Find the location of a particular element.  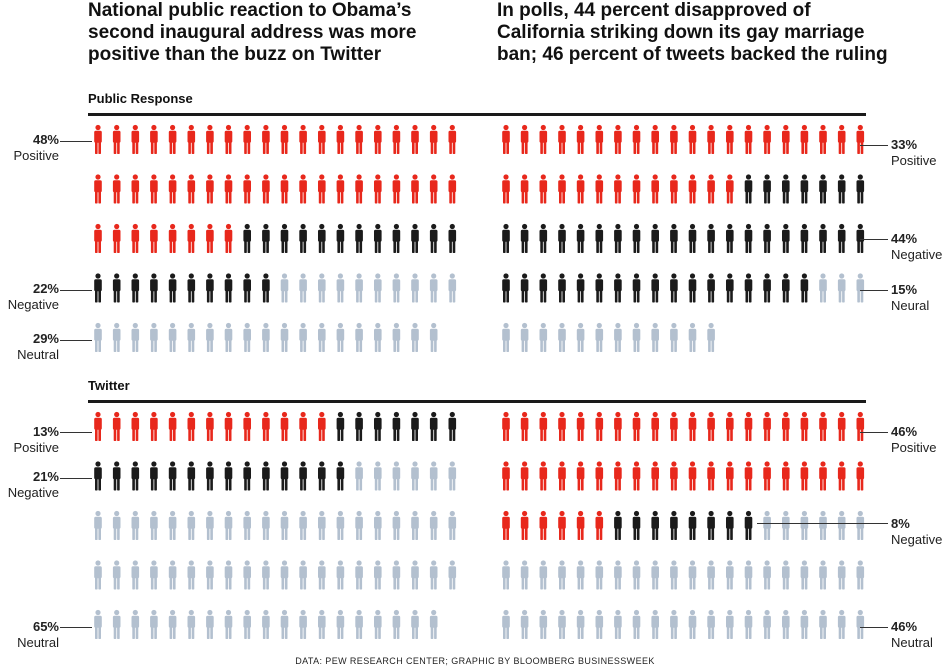

caption-percent: 29% is located at coordinates (45, 338).